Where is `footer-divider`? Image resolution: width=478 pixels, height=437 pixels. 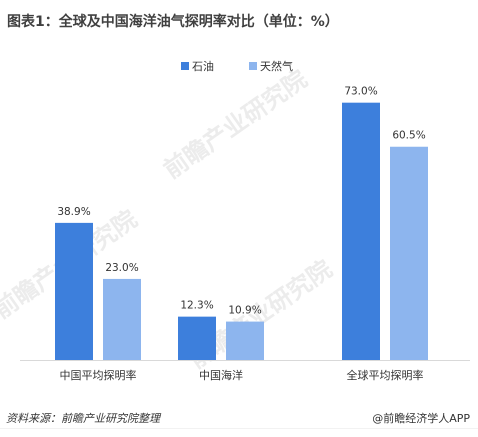 footer-divider is located at coordinates (239, 428).